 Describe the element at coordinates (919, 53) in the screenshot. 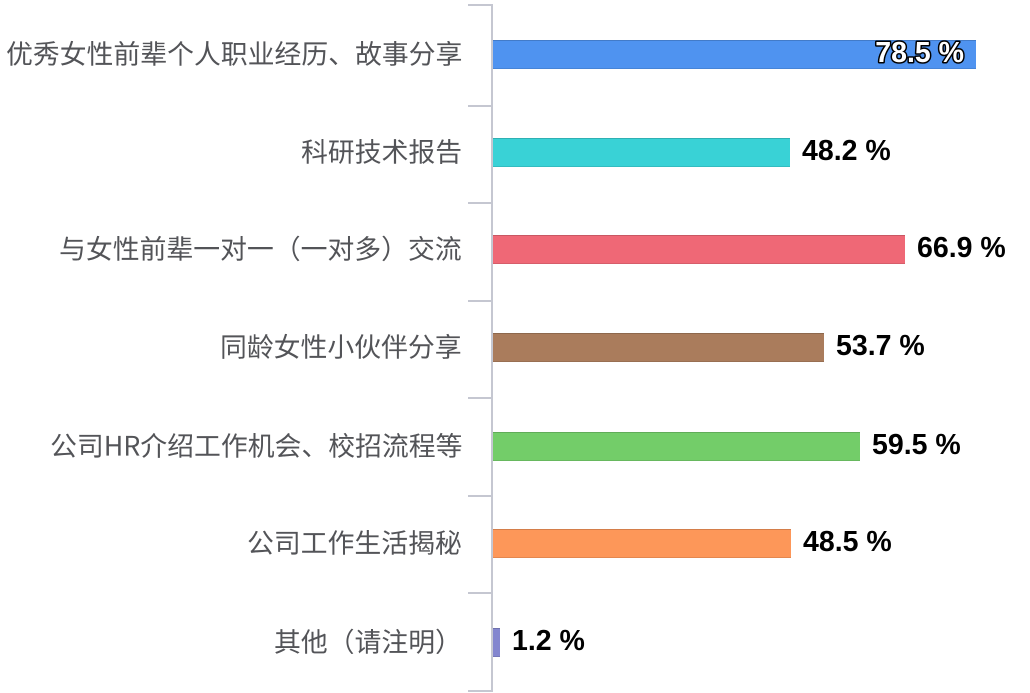

I see `svg-text: 78.5 %` at that location.